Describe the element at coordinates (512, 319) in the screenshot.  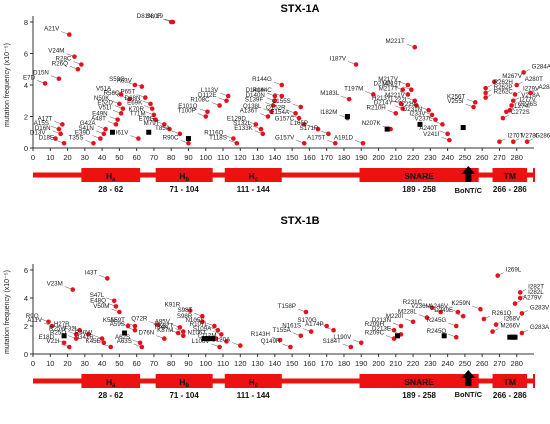
I see `mutation-label: I268V` at that location.